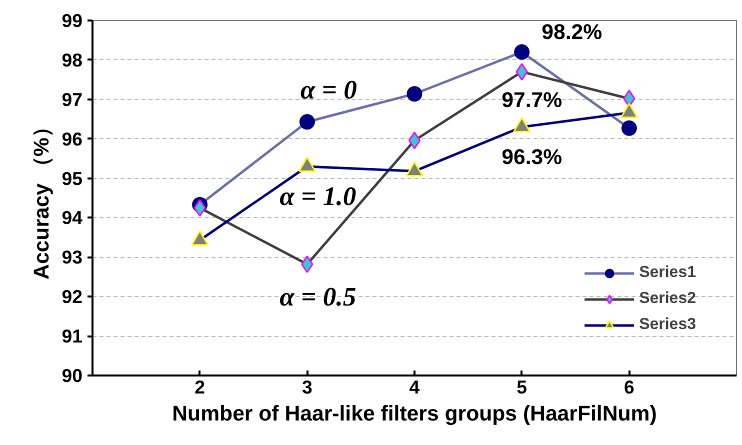  What do you see at coordinates (73, 217) in the screenshot?
I see `y-tick-label: 94` at bounding box center [73, 217].